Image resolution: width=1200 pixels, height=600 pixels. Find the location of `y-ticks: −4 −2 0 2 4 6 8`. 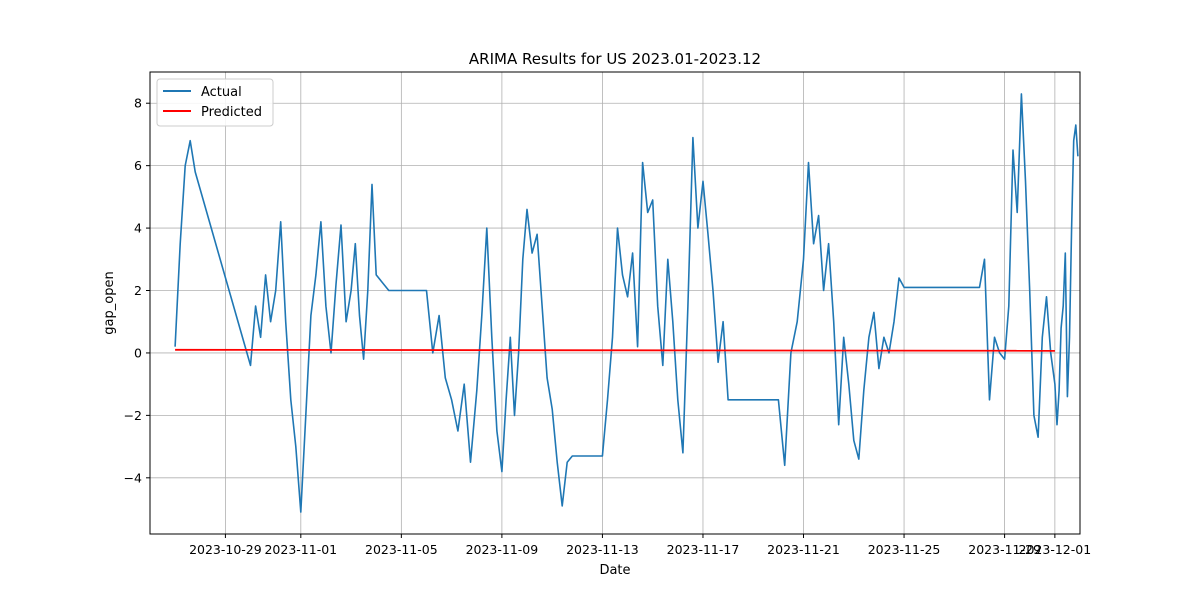

y-ticks: −4 −2 0 2 4 6 8 is located at coordinates (137, 290).